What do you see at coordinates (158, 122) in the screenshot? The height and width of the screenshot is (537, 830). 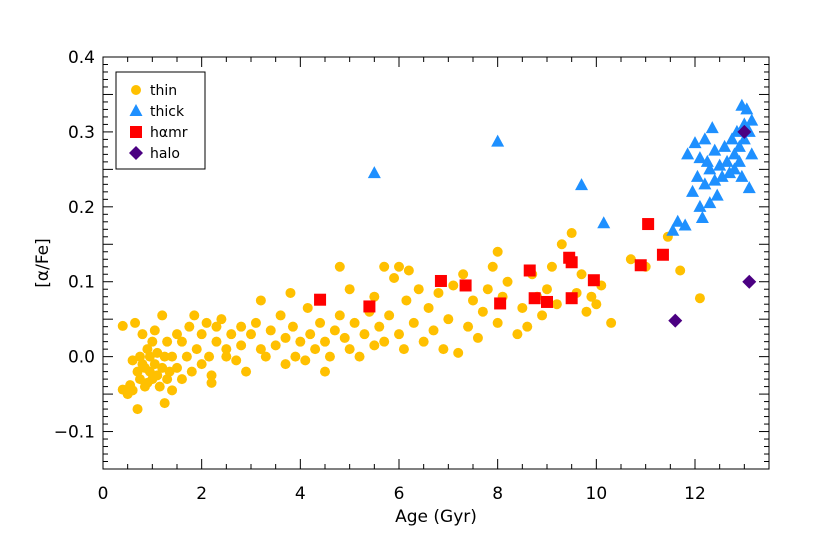 I see `legend-entries: thin thick hαmr halo` at bounding box center [158, 122].